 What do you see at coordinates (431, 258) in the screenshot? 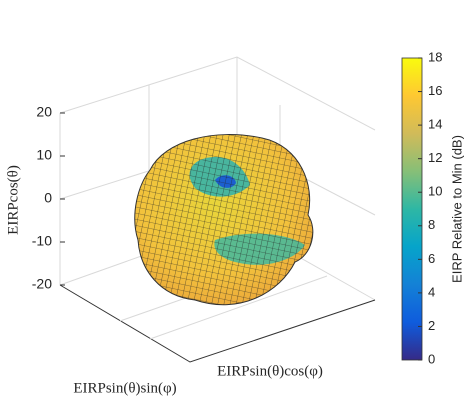
I see `colorbar-tick-label: 6` at bounding box center [431, 258].